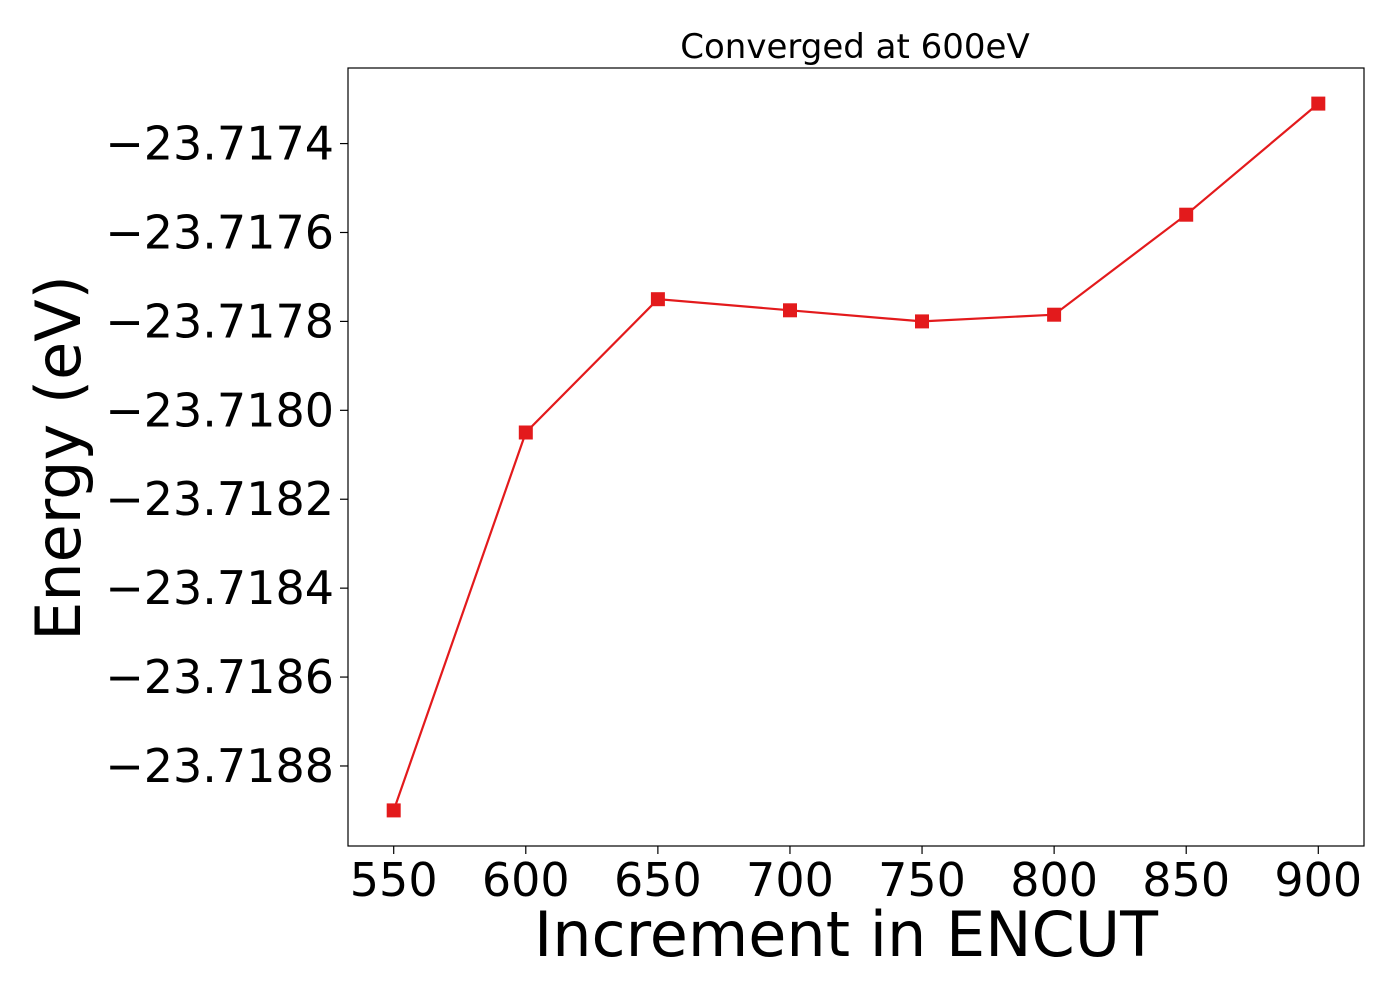  I want to click on y-tick-label: −23.7178, so click(219, 321).